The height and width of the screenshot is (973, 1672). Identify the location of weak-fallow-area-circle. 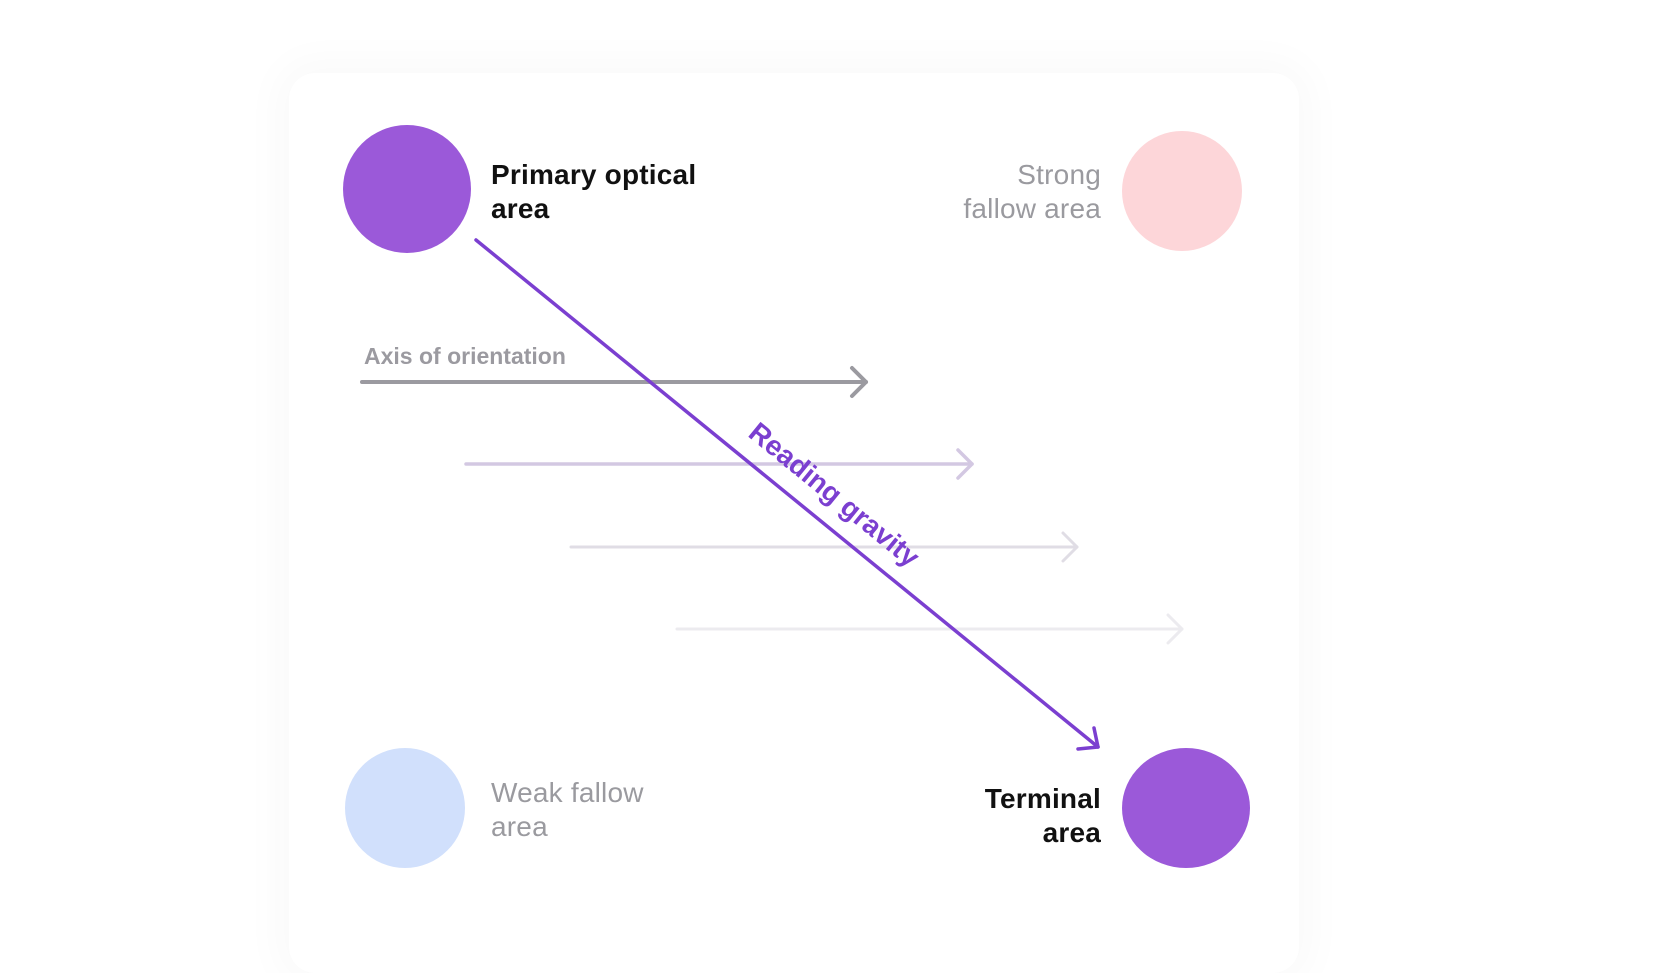
(405, 808).